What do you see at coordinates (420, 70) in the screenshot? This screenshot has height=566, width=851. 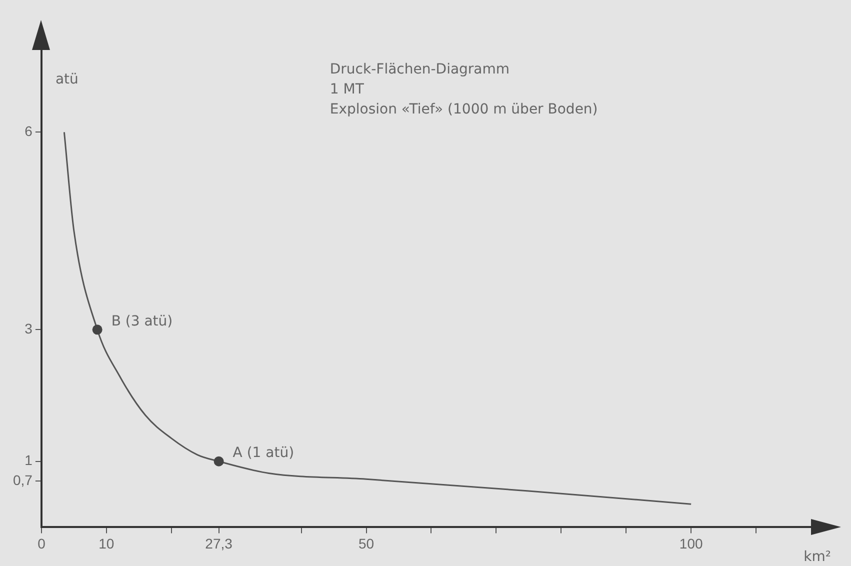 I see `text: Druck-Flächen-Diagramm` at bounding box center [420, 70].